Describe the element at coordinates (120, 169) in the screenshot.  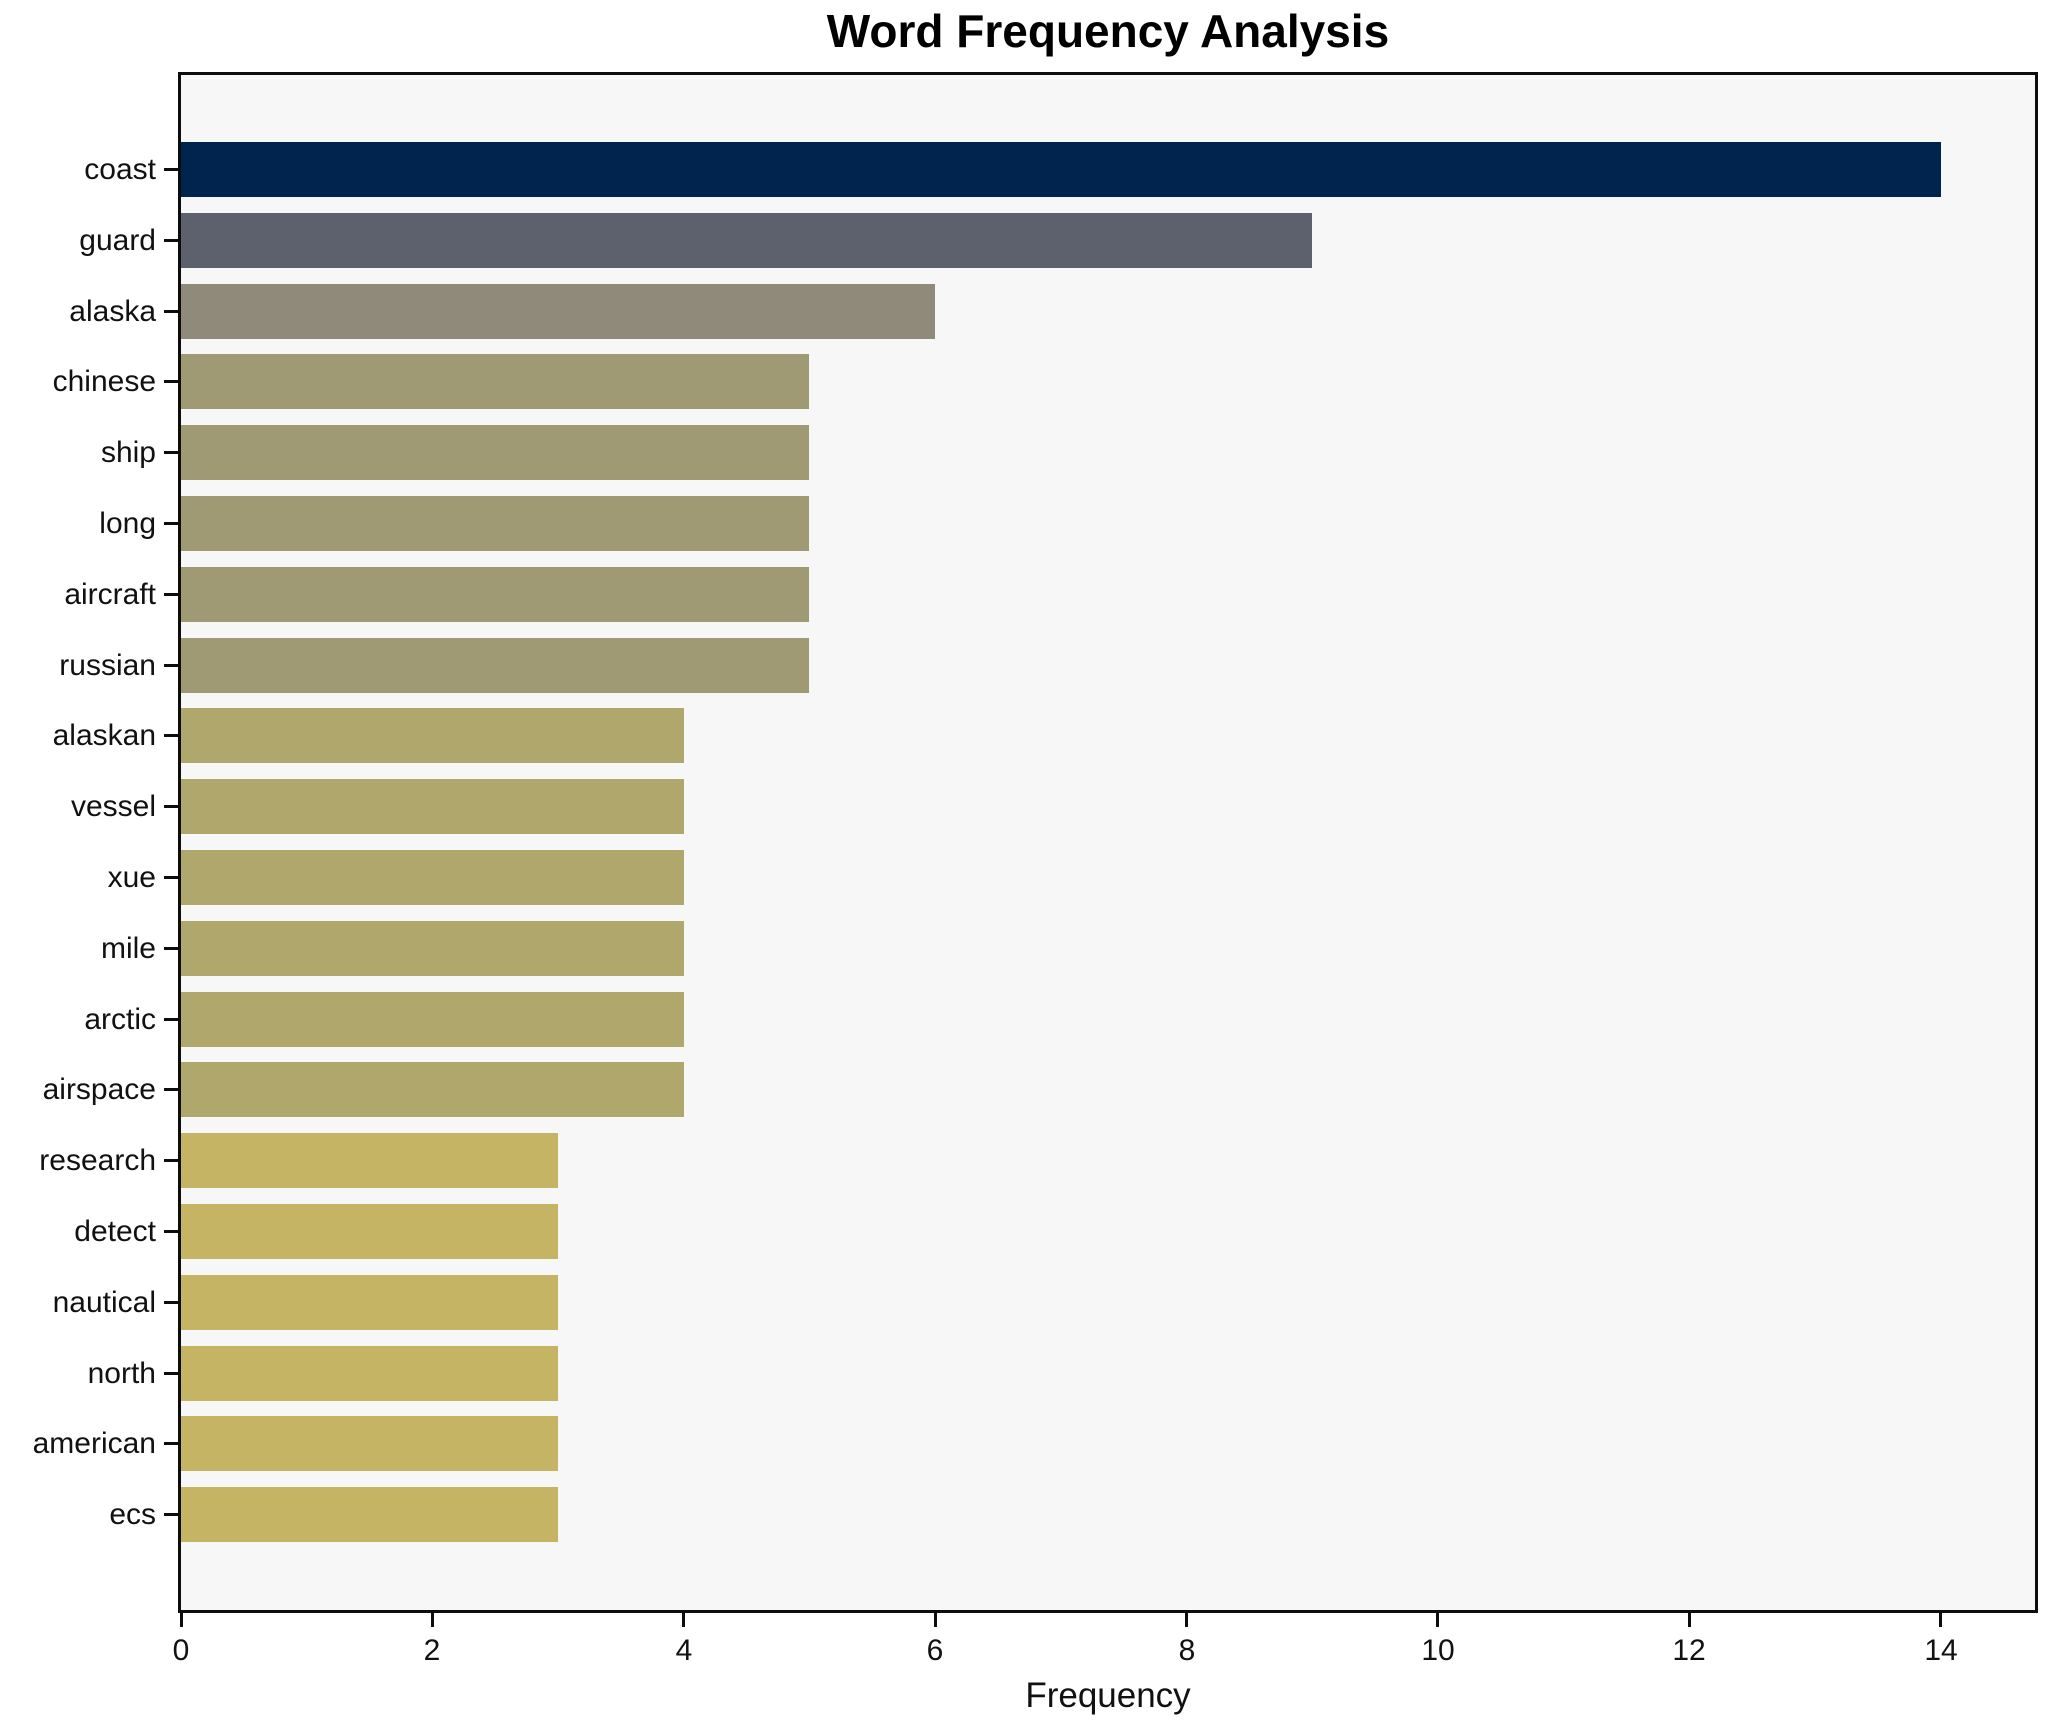
I see `y-tick-label: coast` at that location.